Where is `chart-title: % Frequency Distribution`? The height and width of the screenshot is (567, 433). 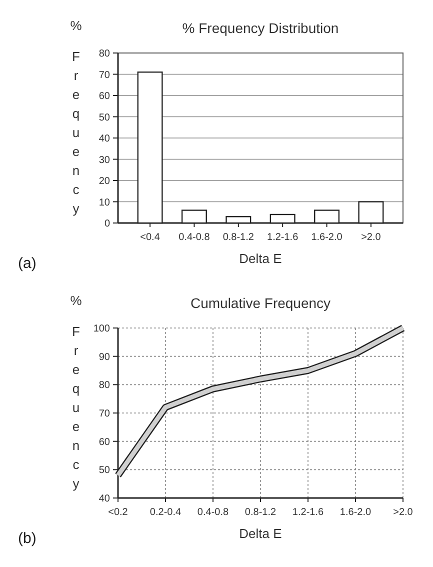
chart-title: % Frequency Distribution is located at coordinates (260, 28).